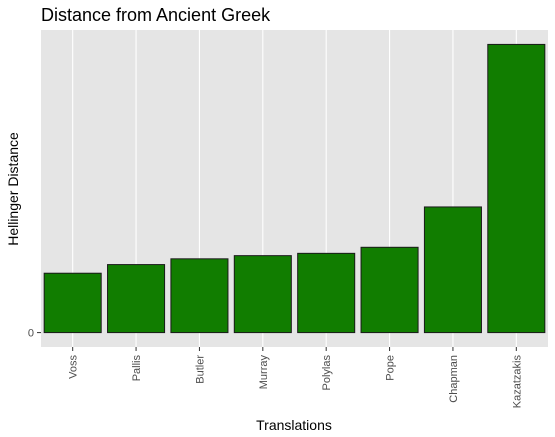  What do you see at coordinates (74, 367) in the screenshot?
I see `x-tick-label: Voss` at bounding box center [74, 367].